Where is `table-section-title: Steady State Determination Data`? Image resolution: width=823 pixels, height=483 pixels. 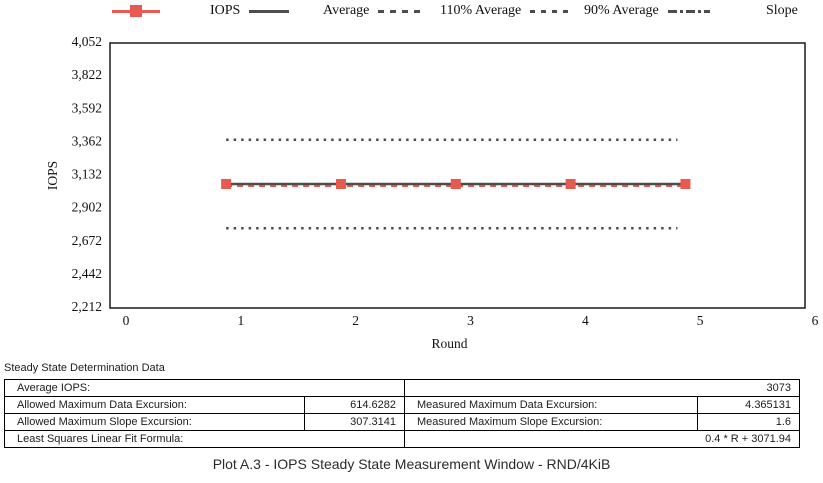
table-section-title: Steady State Determination Data is located at coordinates (84, 368).